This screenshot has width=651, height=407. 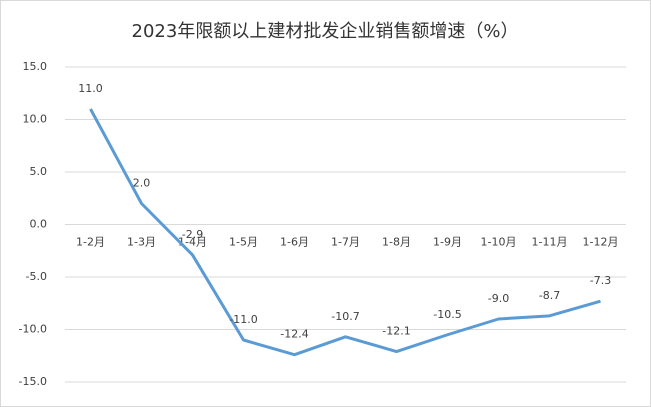 What do you see at coordinates (192, 234) in the screenshot?
I see `data-label: -2.9` at bounding box center [192, 234].